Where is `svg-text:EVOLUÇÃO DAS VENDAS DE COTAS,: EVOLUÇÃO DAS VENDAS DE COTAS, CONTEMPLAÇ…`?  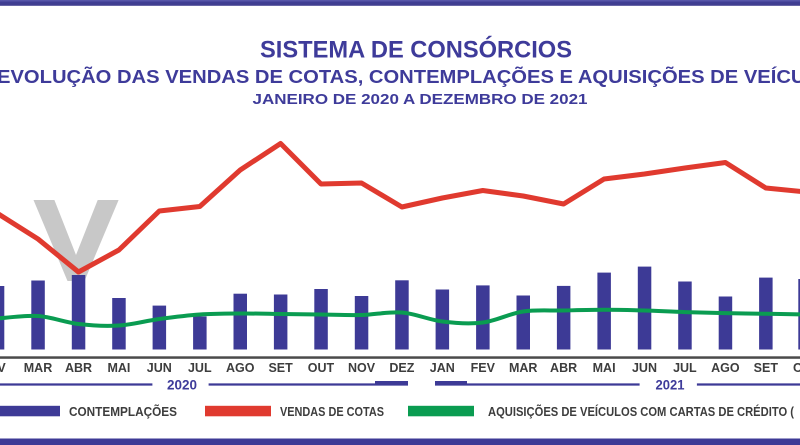 svg-text:EVOLUÇÃO DAS VENDAS DE COTAS,: EVOLUÇÃO DAS VENDAS DE COTAS, CONTEMPLAÇ… is located at coordinates (400, 76).